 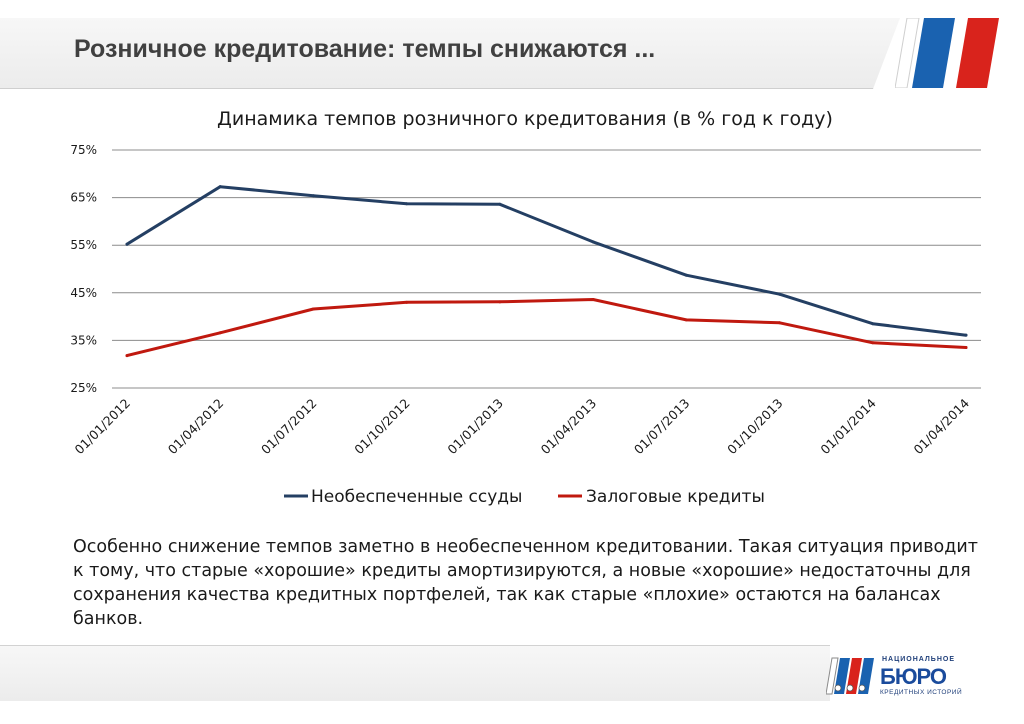 What do you see at coordinates (907, 53) in the screenshot?
I see `stripe-white` at bounding box center [907, 53].